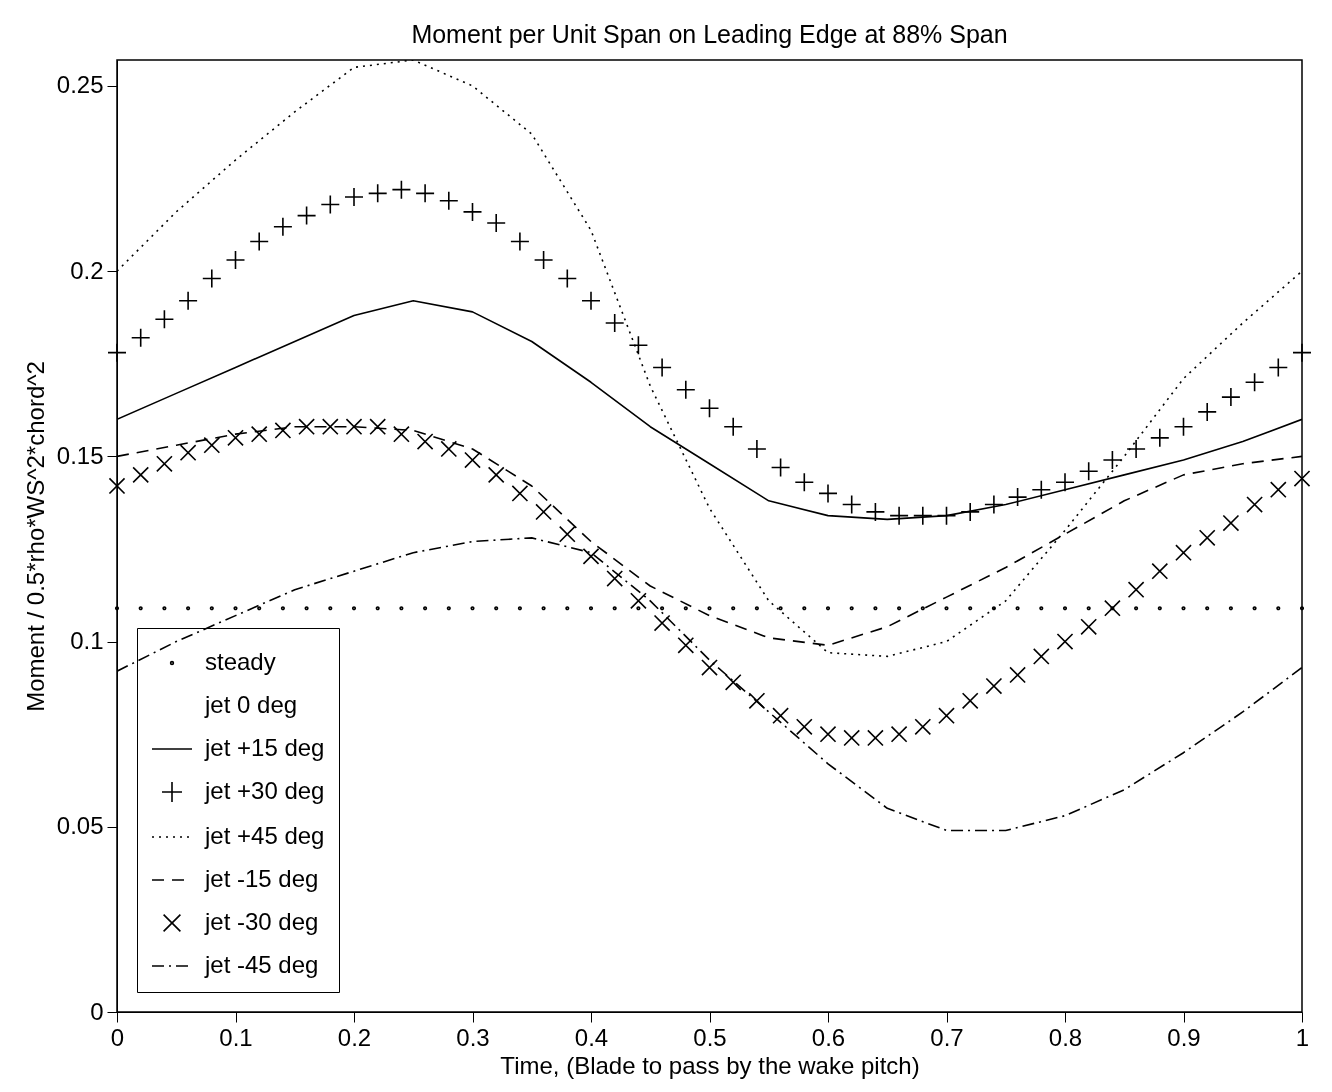  What do you see at coordinates (1302, 1037) in the screenshot?
I see `x-tick-label: 1` at bounding box center [1302, 1037].